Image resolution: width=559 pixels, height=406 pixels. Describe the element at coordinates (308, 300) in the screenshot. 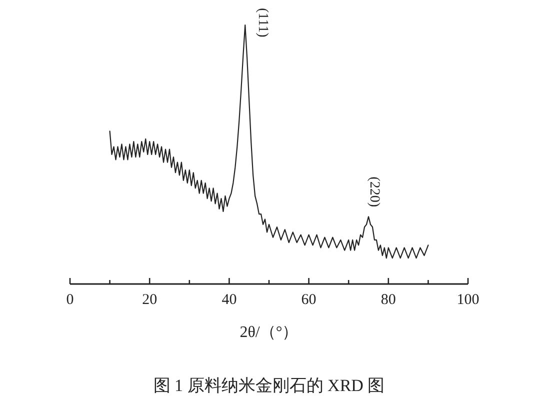

I see `x-tick-label: 60` at that location.